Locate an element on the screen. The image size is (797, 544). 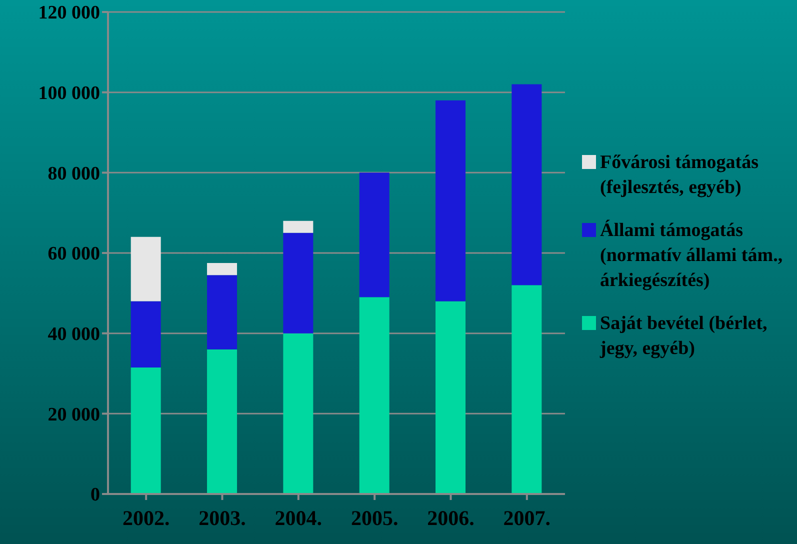
y-tick-label: 0 is located at coordinates (95, 495).